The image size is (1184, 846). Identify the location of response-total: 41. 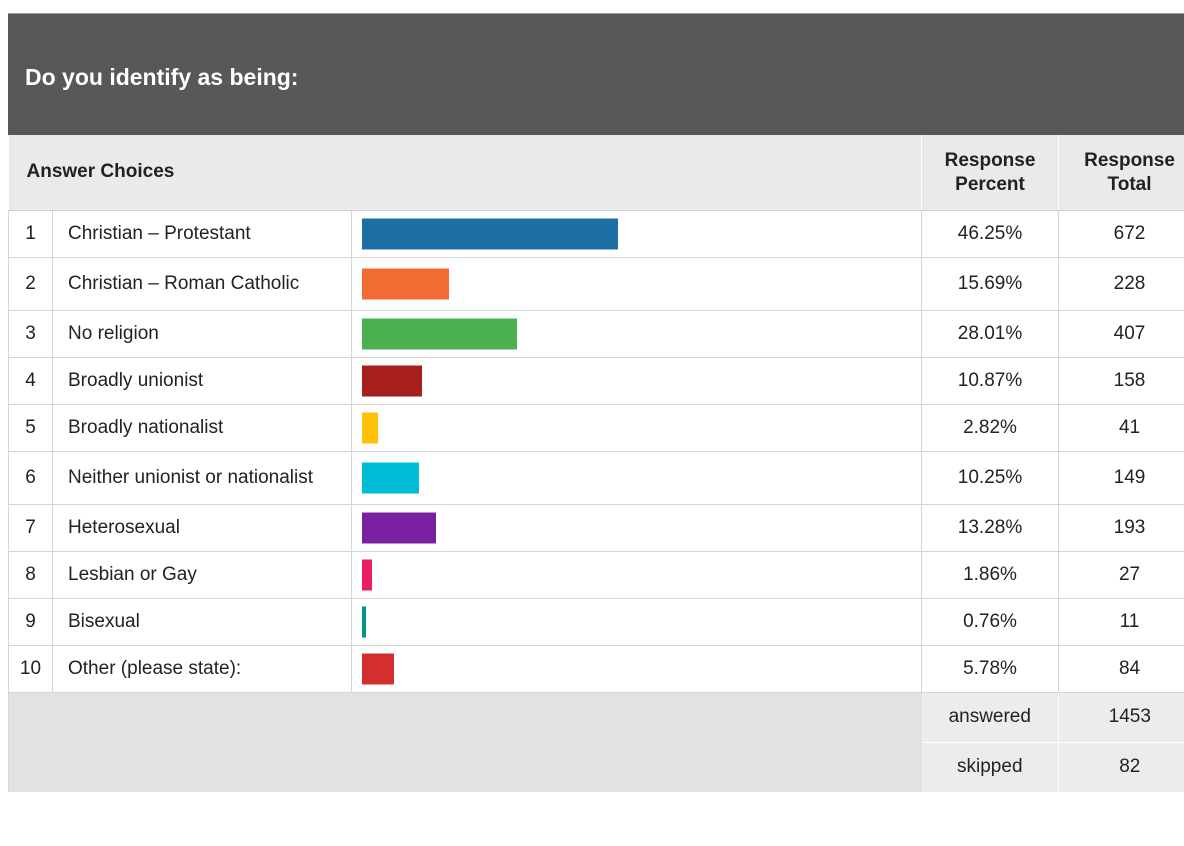
(1121, 428).